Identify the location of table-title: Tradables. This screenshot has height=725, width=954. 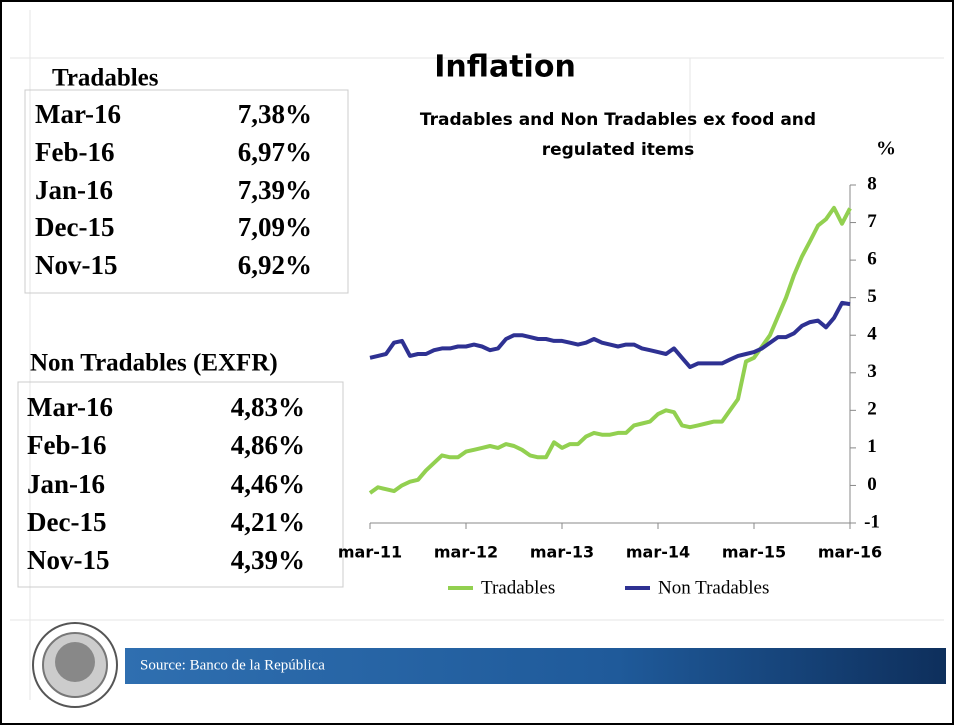
(105, 78).